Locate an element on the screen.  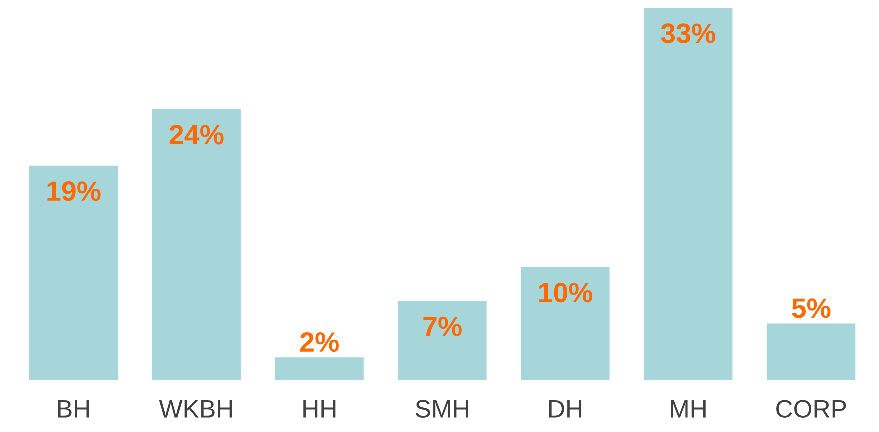
x-tick-label: DH is located at coordinates (566, 409).